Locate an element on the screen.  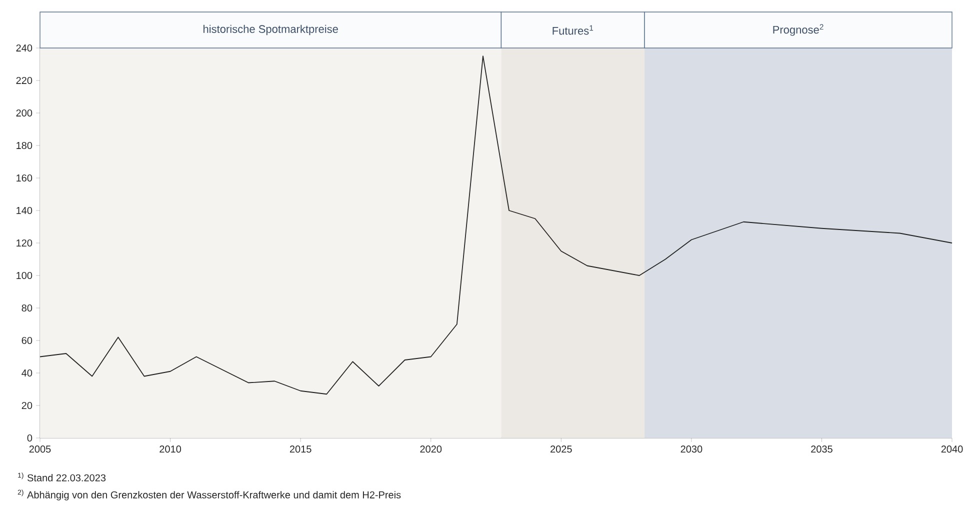
x-tick-label: 2005 is located at coordinates (40, 449).